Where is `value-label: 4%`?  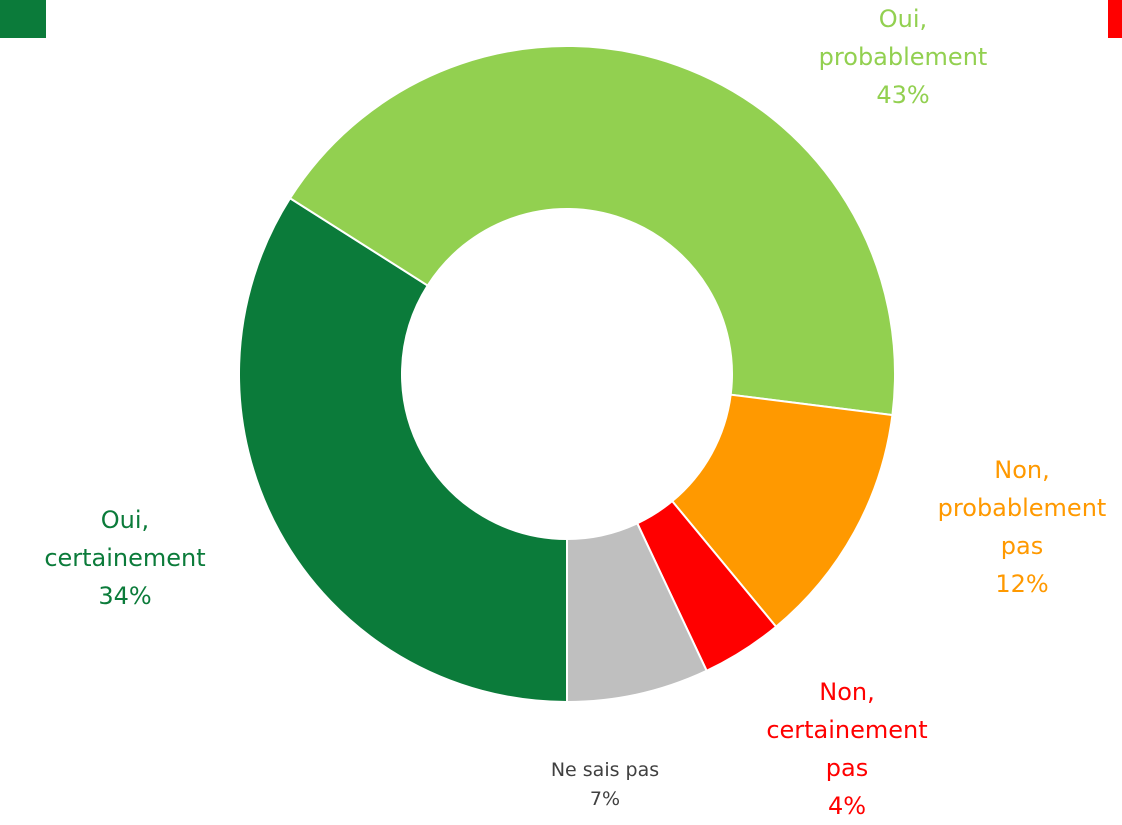
value-label: 4% is located at coordinates (847, 806).